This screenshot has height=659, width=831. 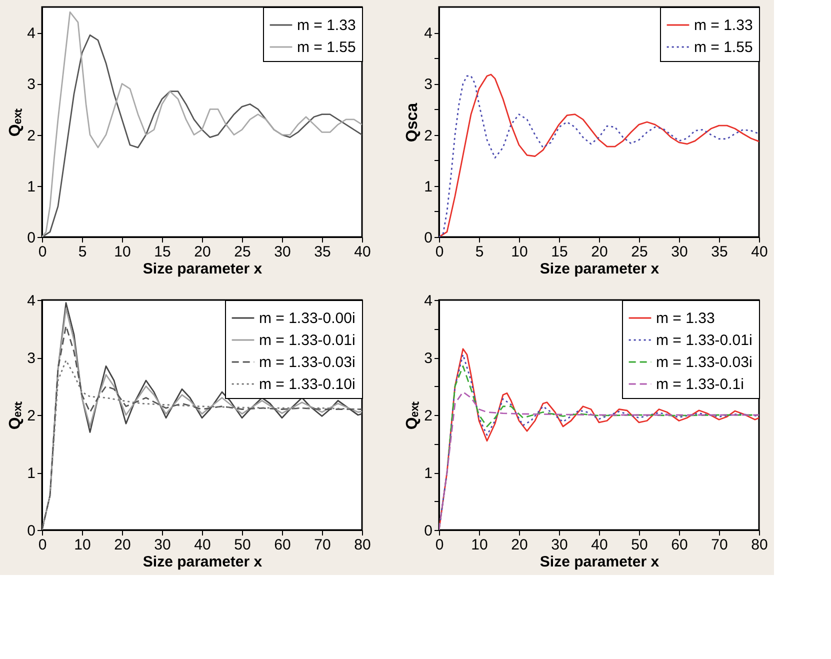 I want to click on legend-label: m = 1.33-0.00i, so click(x=307, y=318).